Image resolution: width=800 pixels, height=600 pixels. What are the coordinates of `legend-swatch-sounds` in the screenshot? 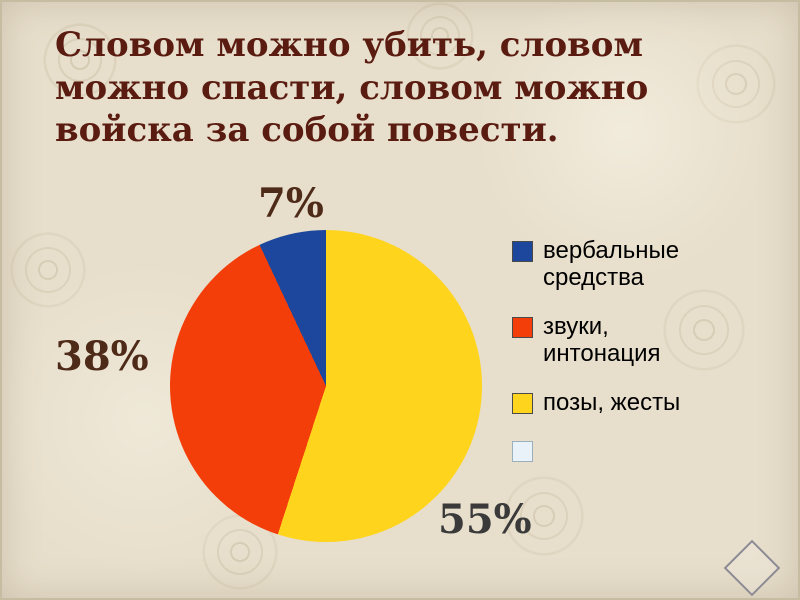 It's located at (522, 327).